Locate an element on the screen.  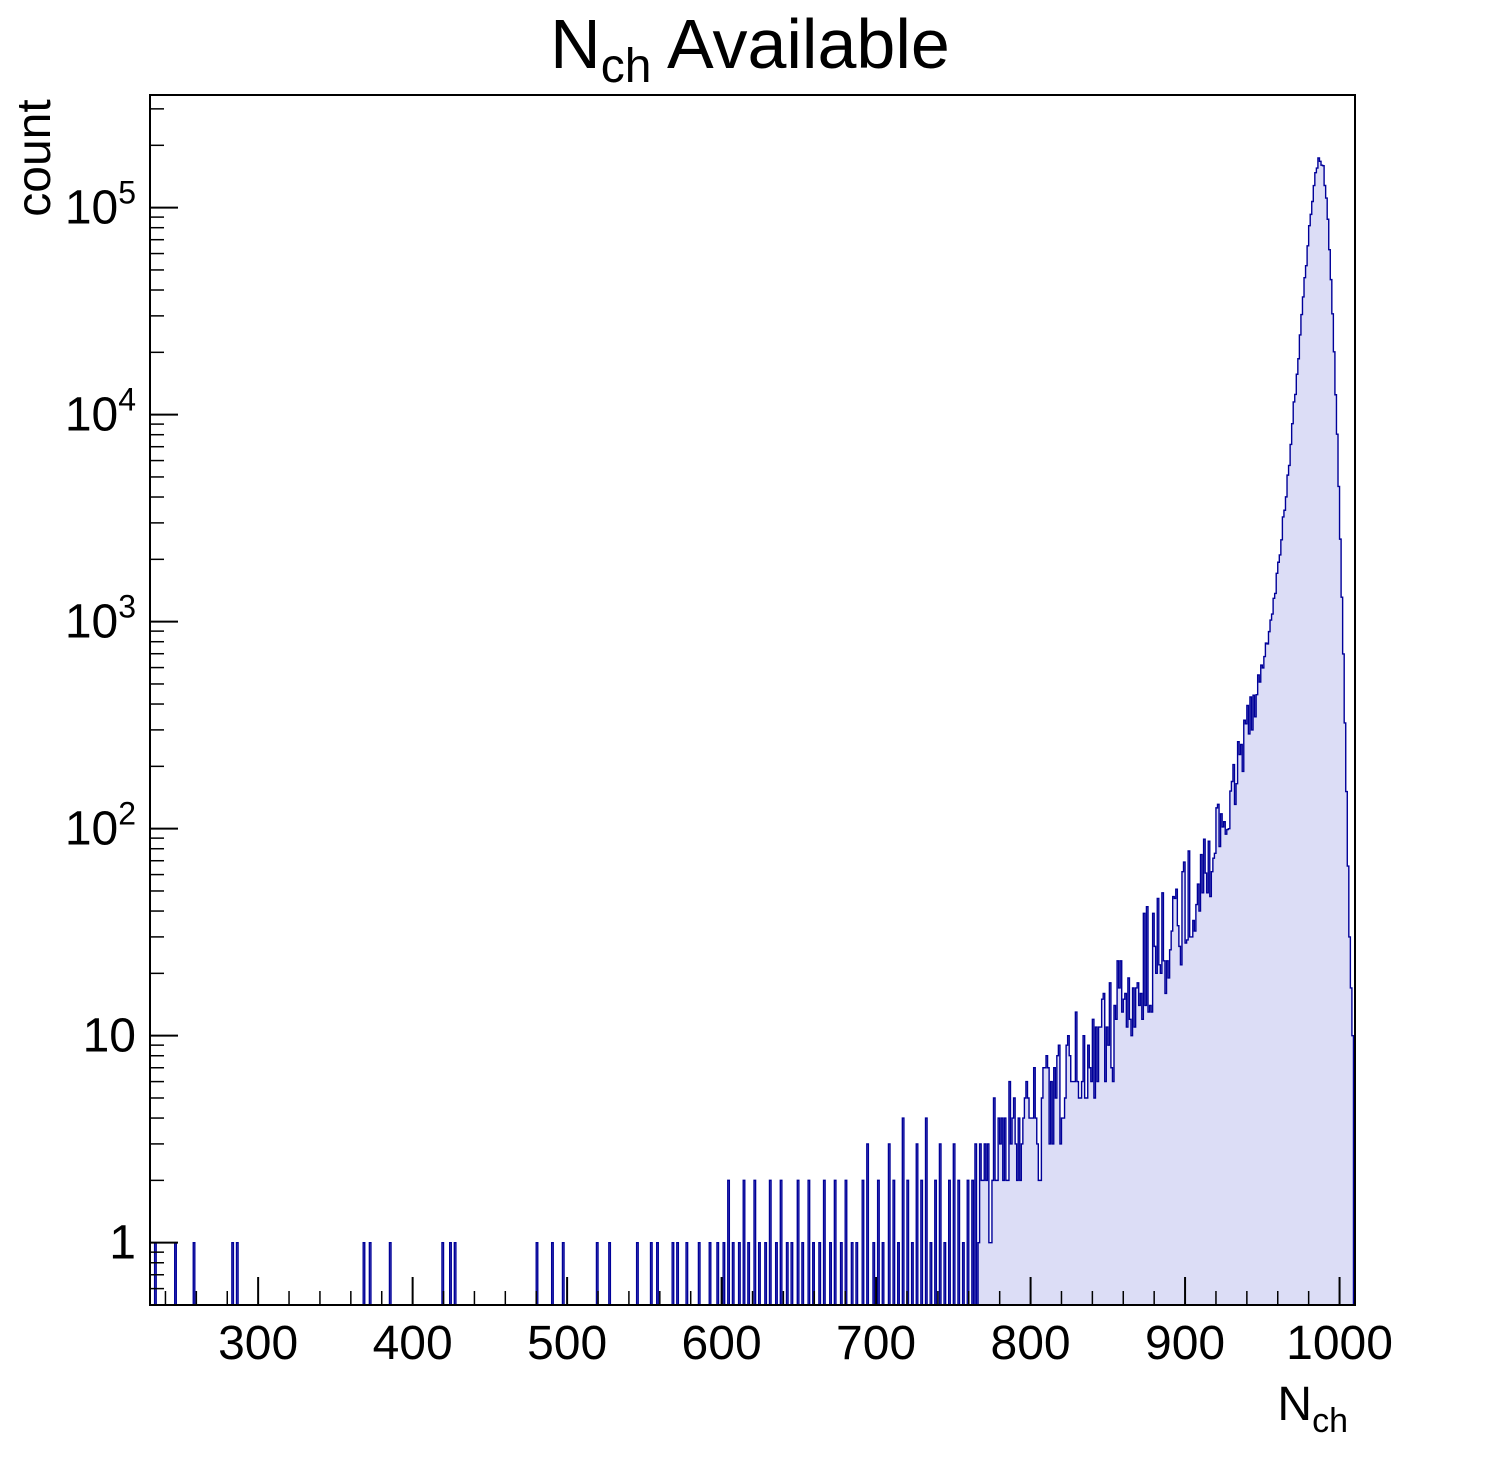
y-tick-label: 10⁵ is located at coordinates (100, 205).